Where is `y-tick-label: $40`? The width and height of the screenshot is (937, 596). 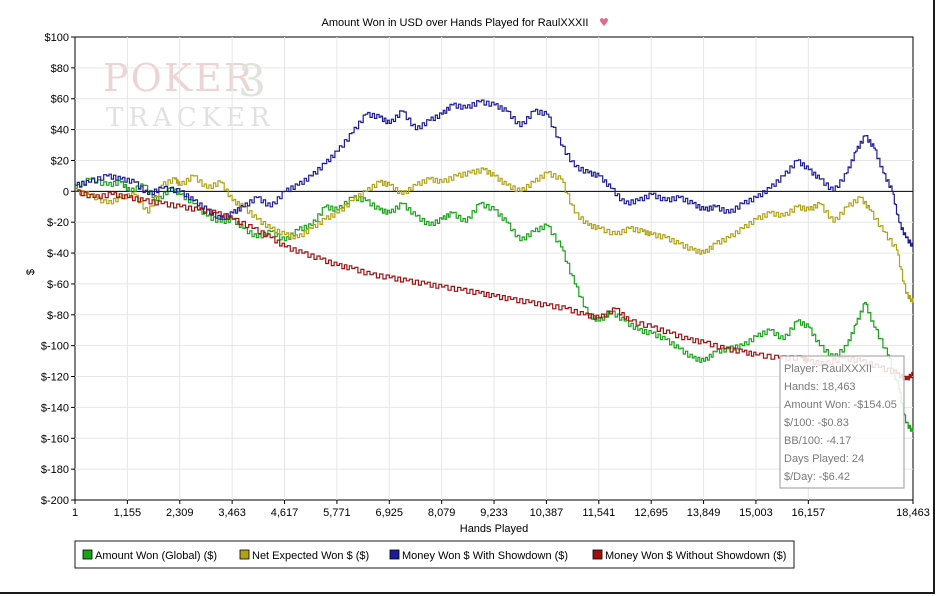 y-tick-label: $40 is located at coordinates (60, 131).